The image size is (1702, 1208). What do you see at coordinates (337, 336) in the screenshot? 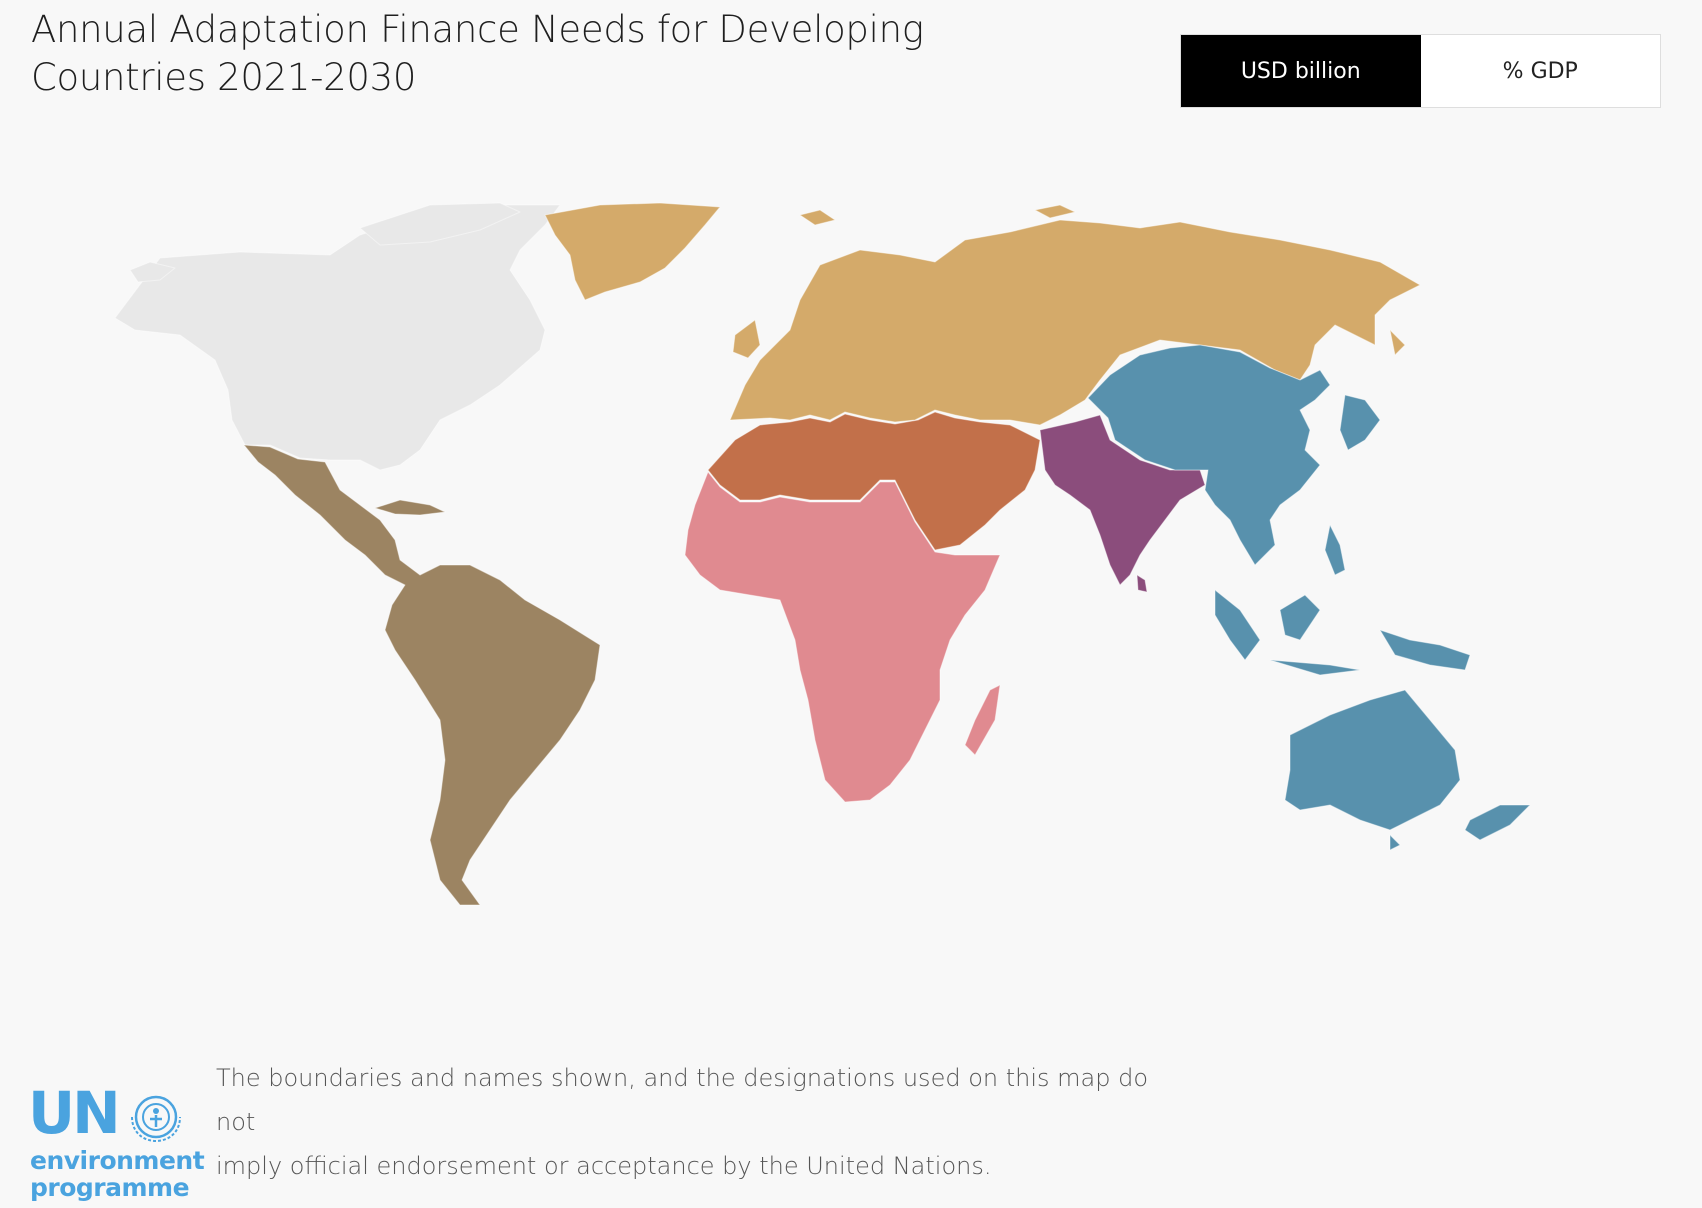
I see `region-north-america` at bounding box center [337, 336].